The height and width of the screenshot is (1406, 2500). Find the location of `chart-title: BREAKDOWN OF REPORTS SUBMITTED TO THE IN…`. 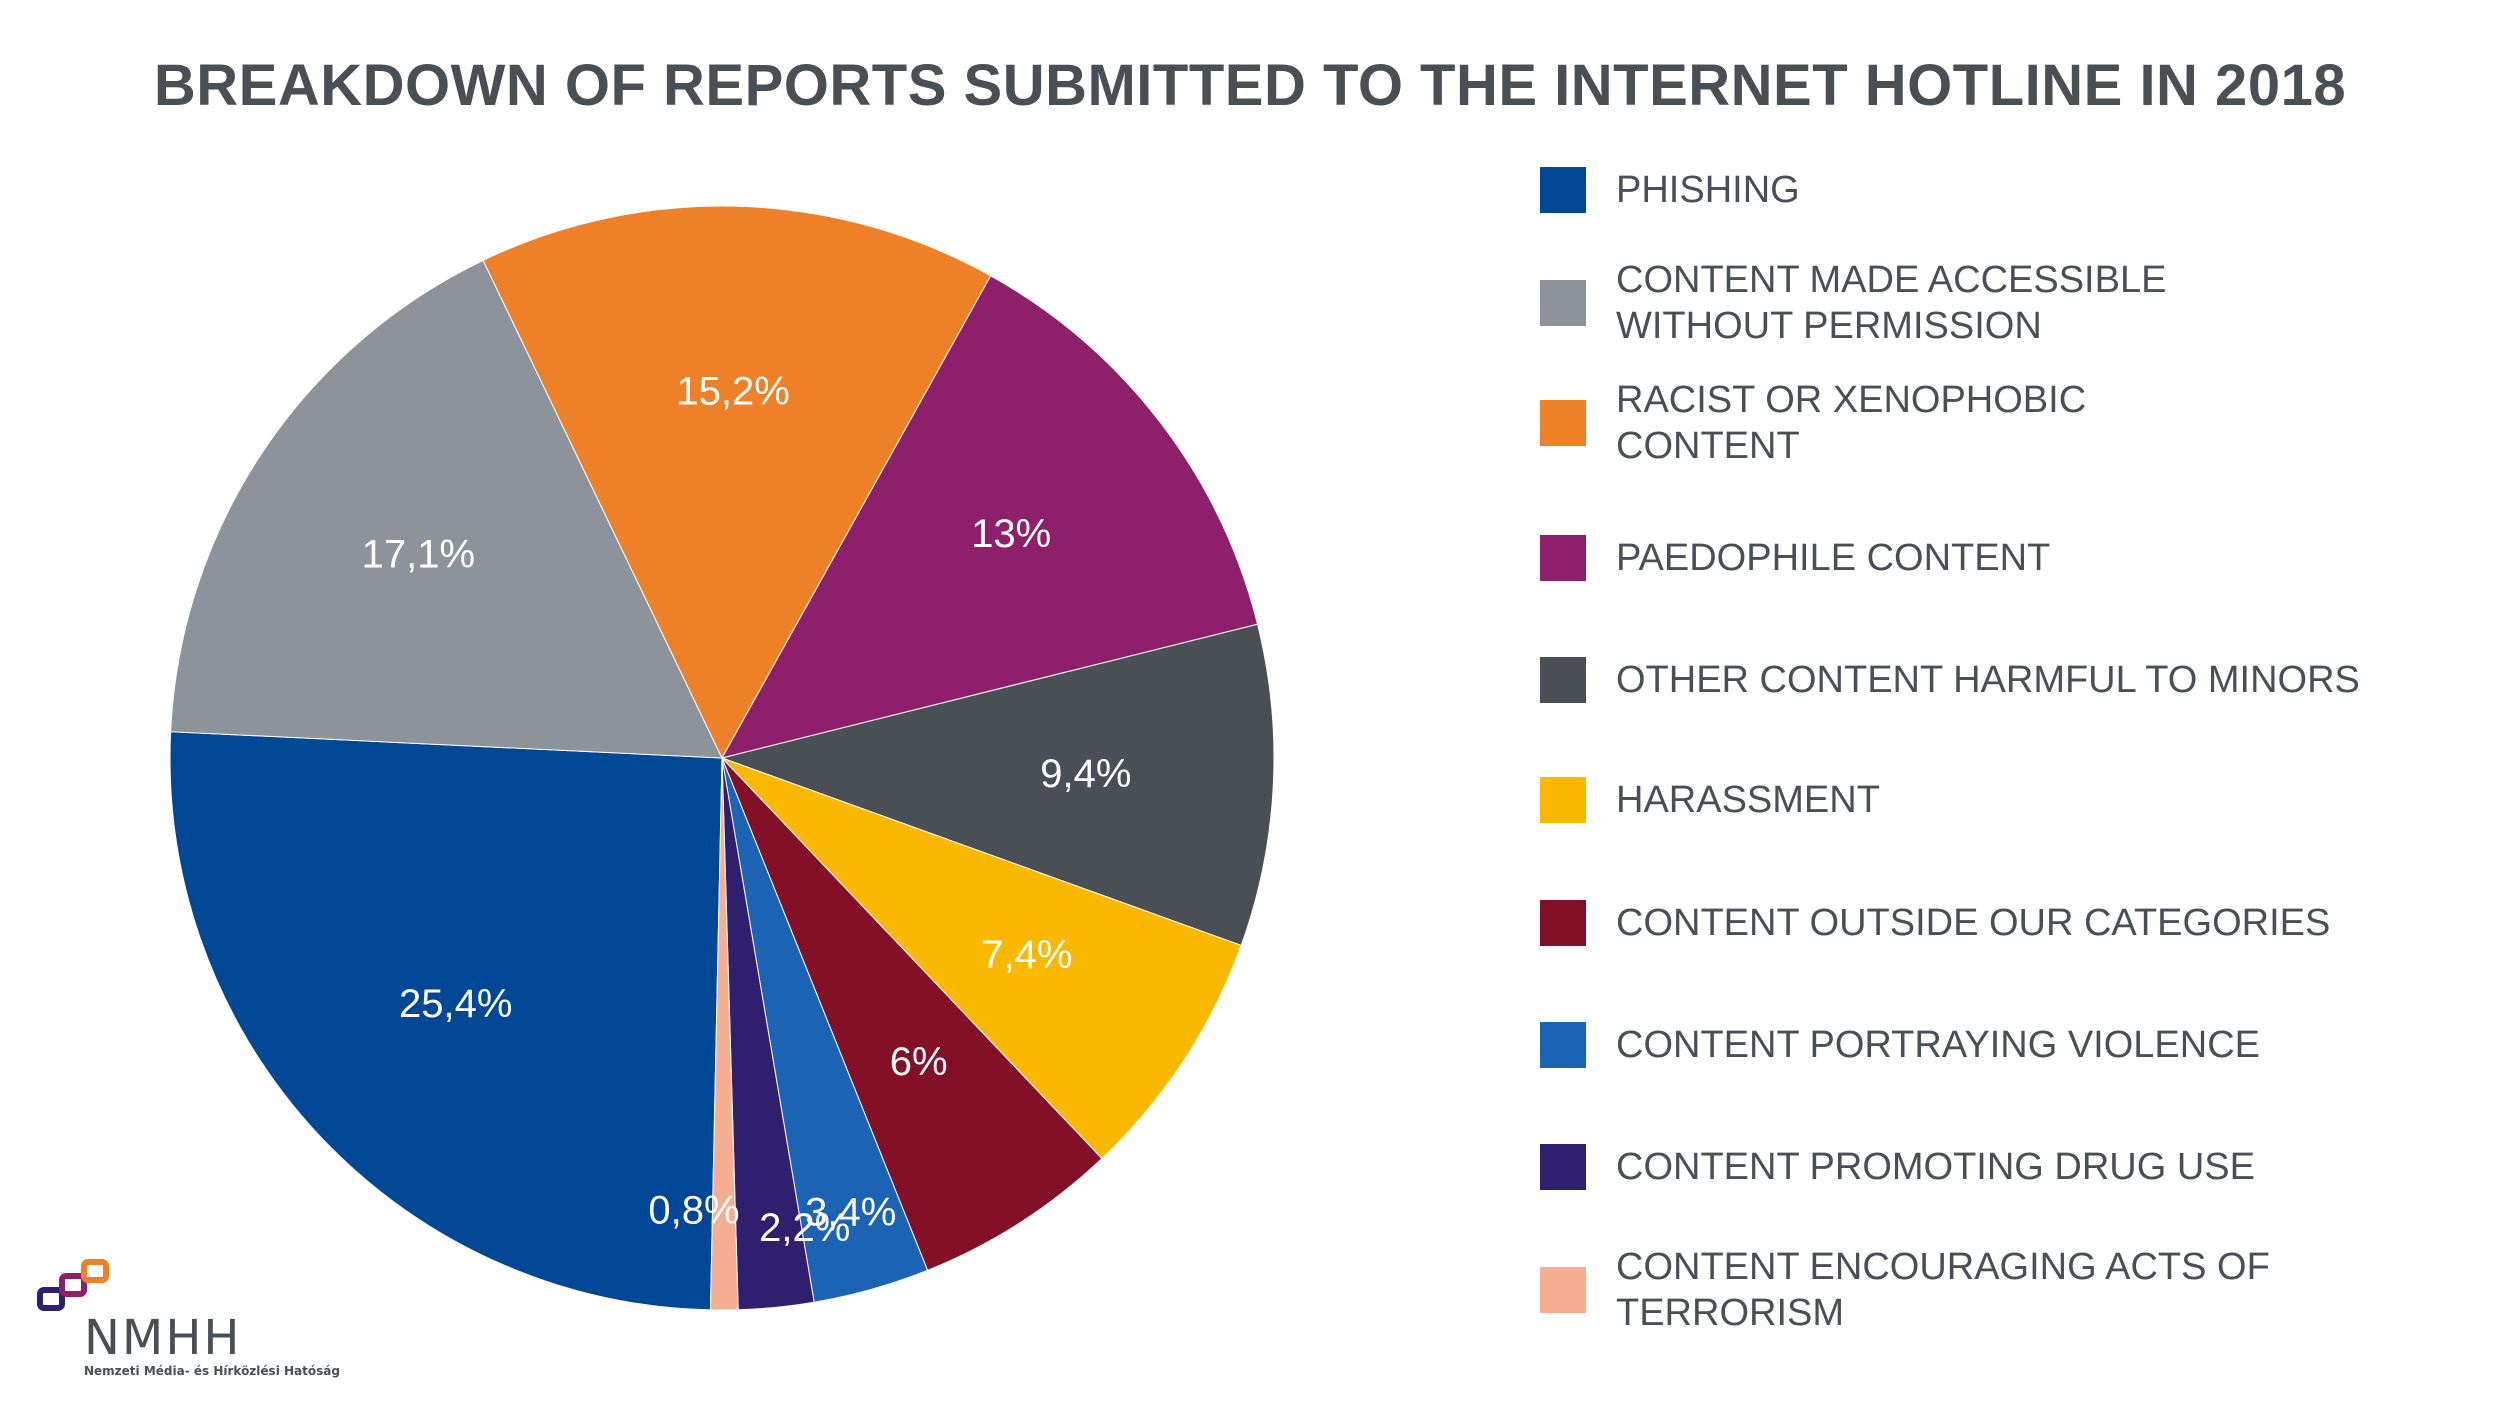

chart-title: BREAKDOWN OF REPORTS SUBMITTED TO THE IN… is located at coordinates (1250, 85).